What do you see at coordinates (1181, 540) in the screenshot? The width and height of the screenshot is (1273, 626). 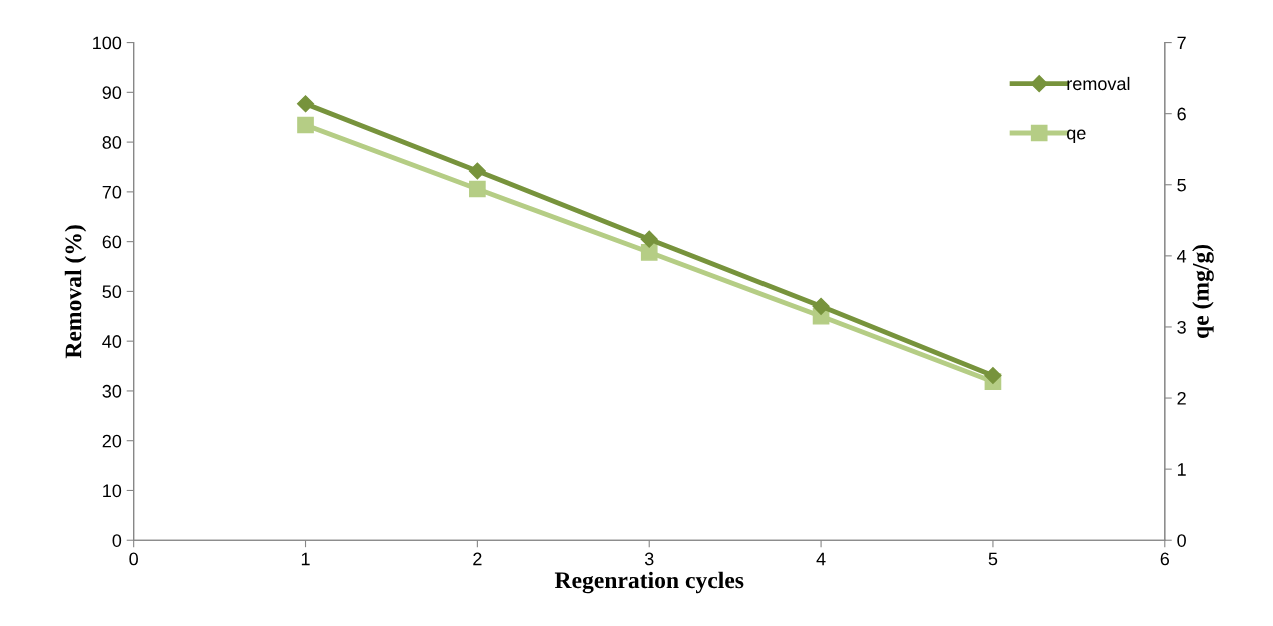 I see `y2-tick-label: 0` at bounding box center [1181, 540].